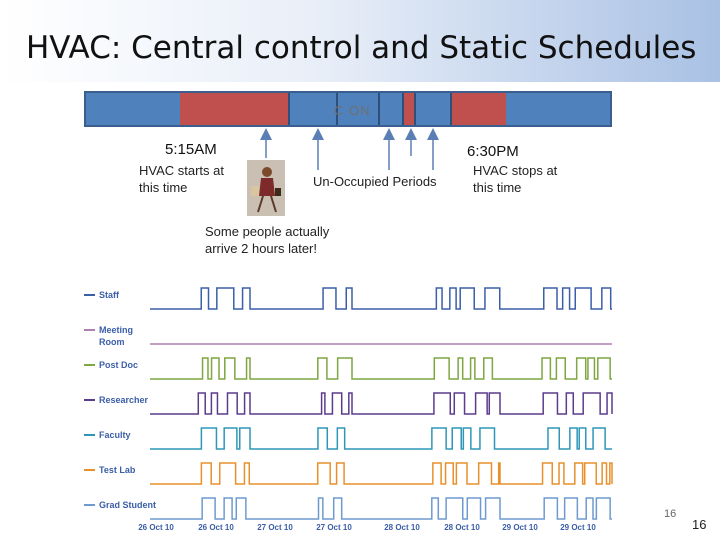 This screenshot has height=540, width=720. Describe the element at coordinates (118, 365) in the screenshot. I see `series-label: Post Doc` at that location.